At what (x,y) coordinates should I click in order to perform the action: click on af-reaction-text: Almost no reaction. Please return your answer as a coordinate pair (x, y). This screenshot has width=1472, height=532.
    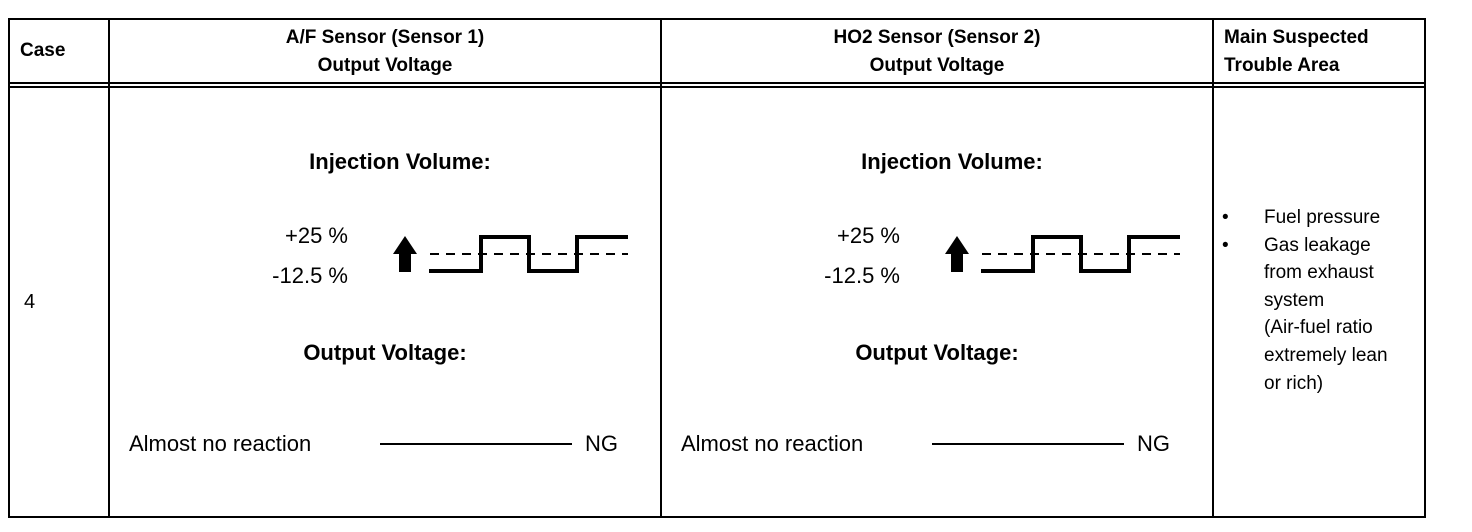
    Looking at the image, I should click on (220, 443).